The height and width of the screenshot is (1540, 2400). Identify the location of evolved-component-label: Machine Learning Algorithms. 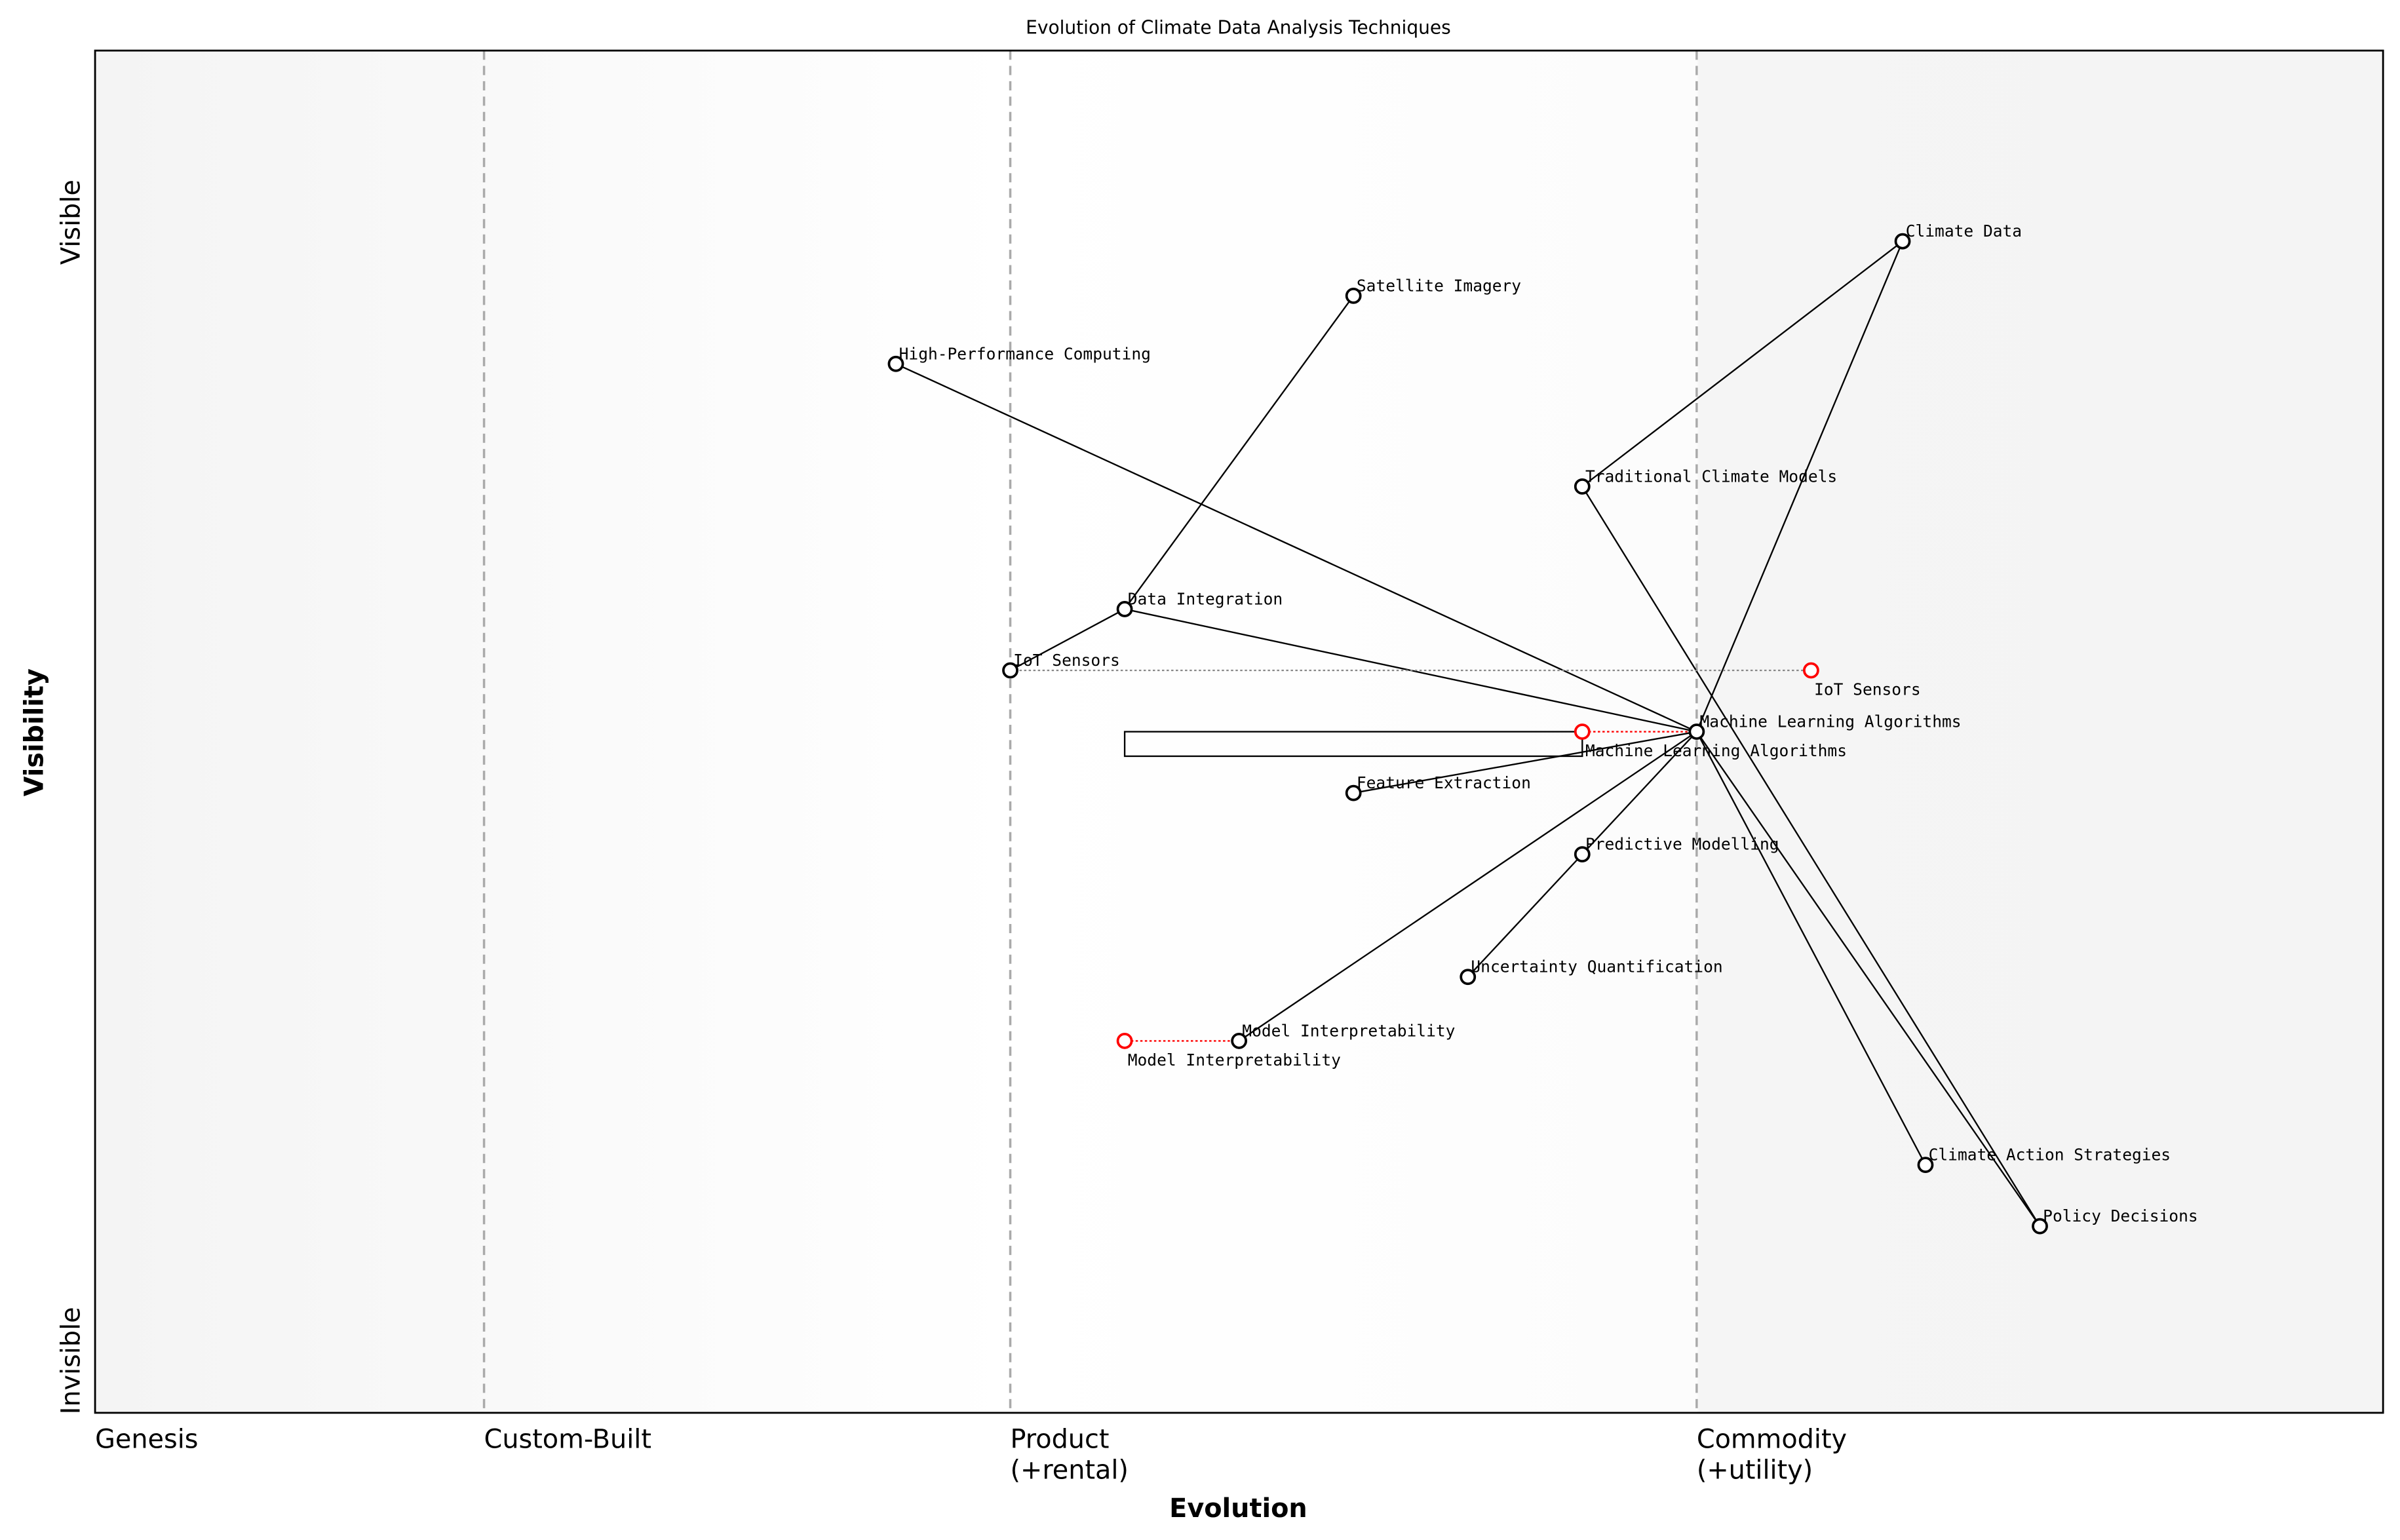
(1716, 750).